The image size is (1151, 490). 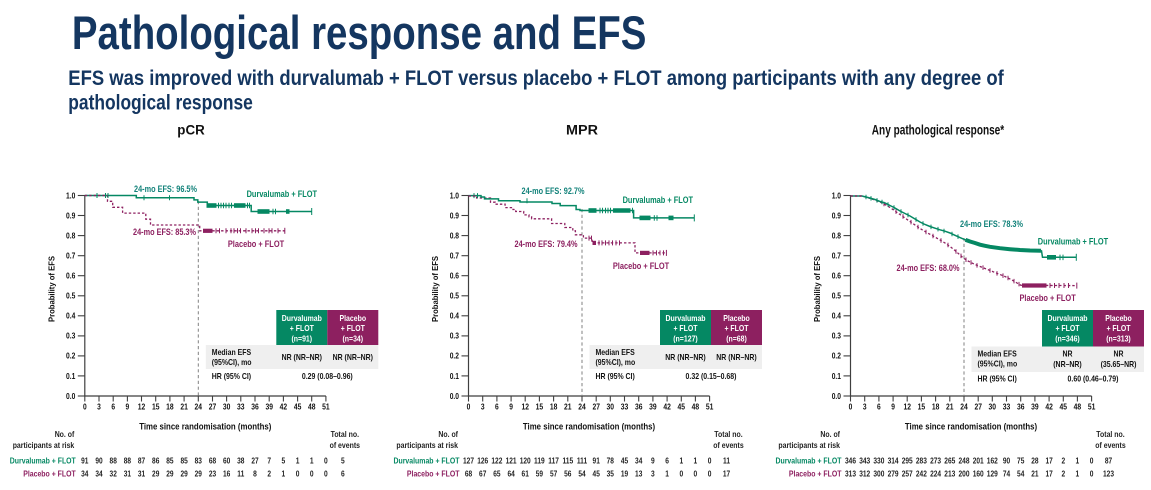 What do you see at coordinates (837, 376) in the screenshot?
I see `svg-text: 0.1` at bounding box center [837, 376].